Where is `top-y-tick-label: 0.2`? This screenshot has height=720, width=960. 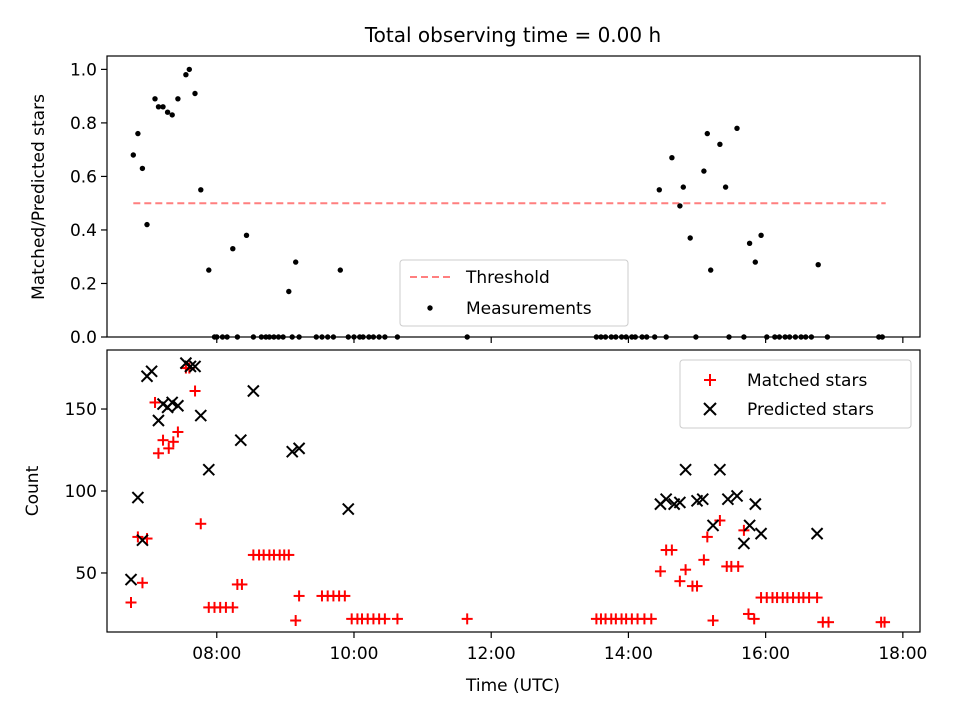
top-y-tick-label: 0.2 is located at coordinates (83, 284).